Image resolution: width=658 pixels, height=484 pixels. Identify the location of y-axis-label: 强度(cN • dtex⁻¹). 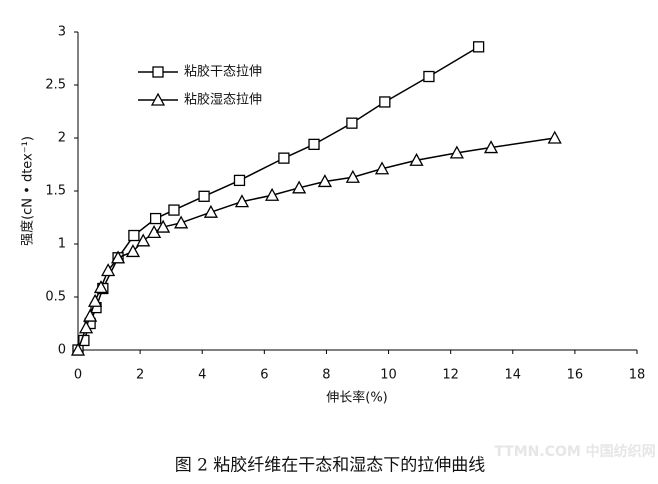
(28, 191).